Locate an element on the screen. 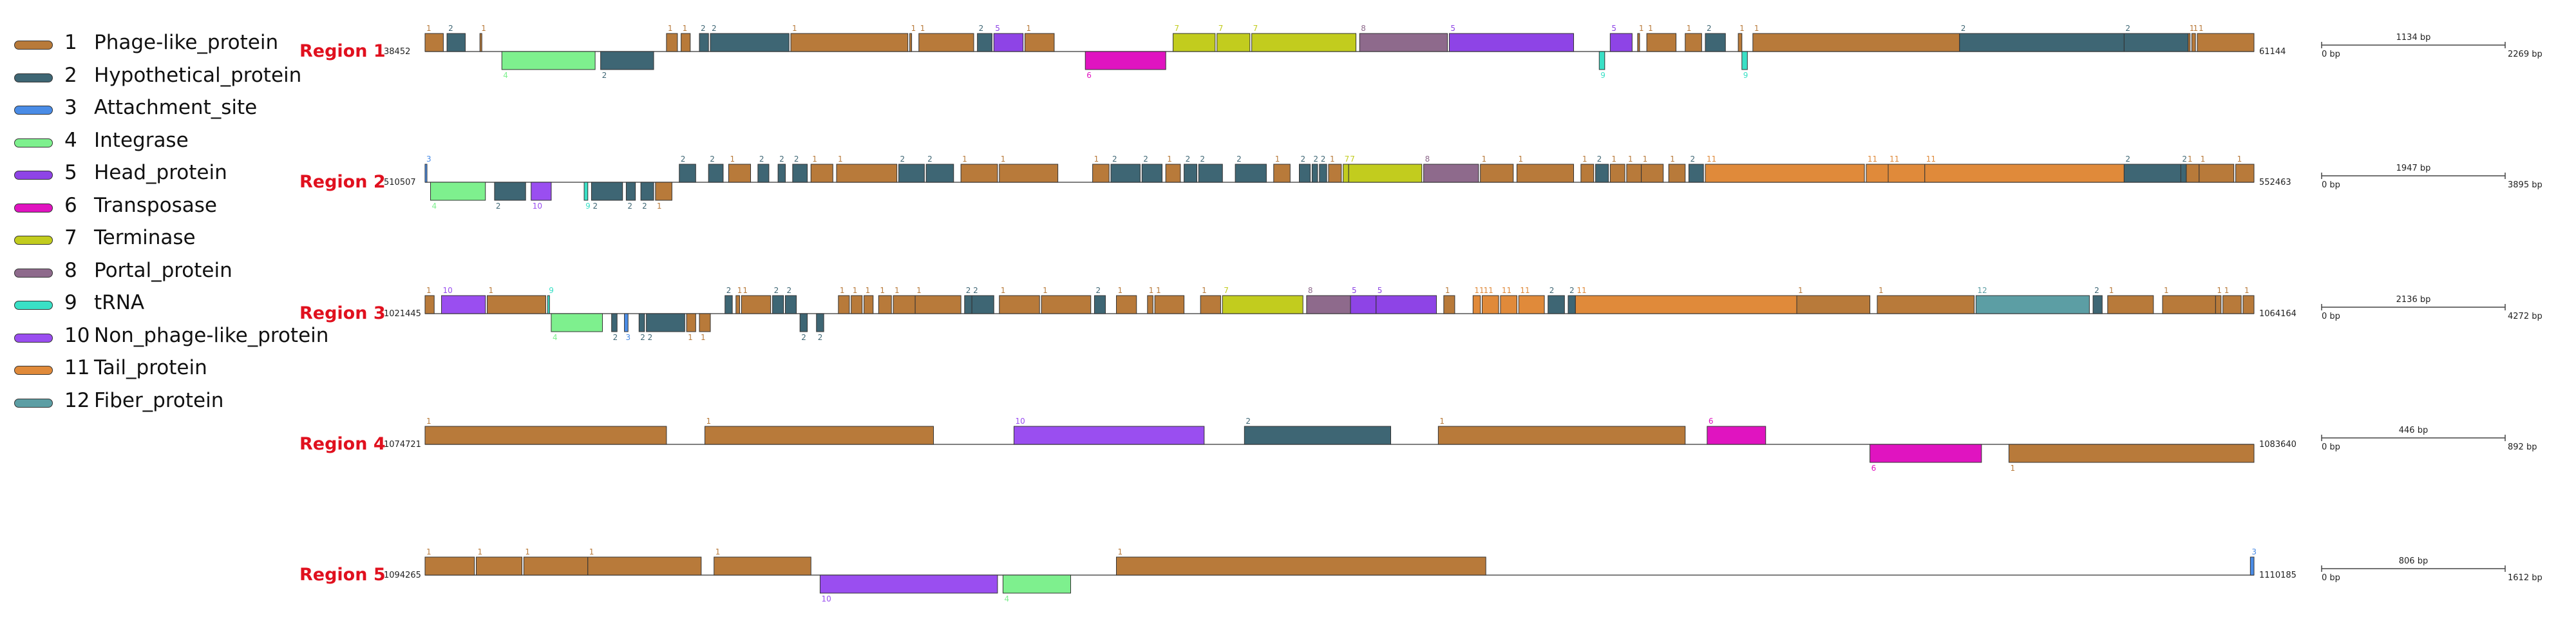 Image resolution: width=2576 pixels, height=644 pixels. scale-bar-value: 1947 bp is located at coordinates (2413, 168).